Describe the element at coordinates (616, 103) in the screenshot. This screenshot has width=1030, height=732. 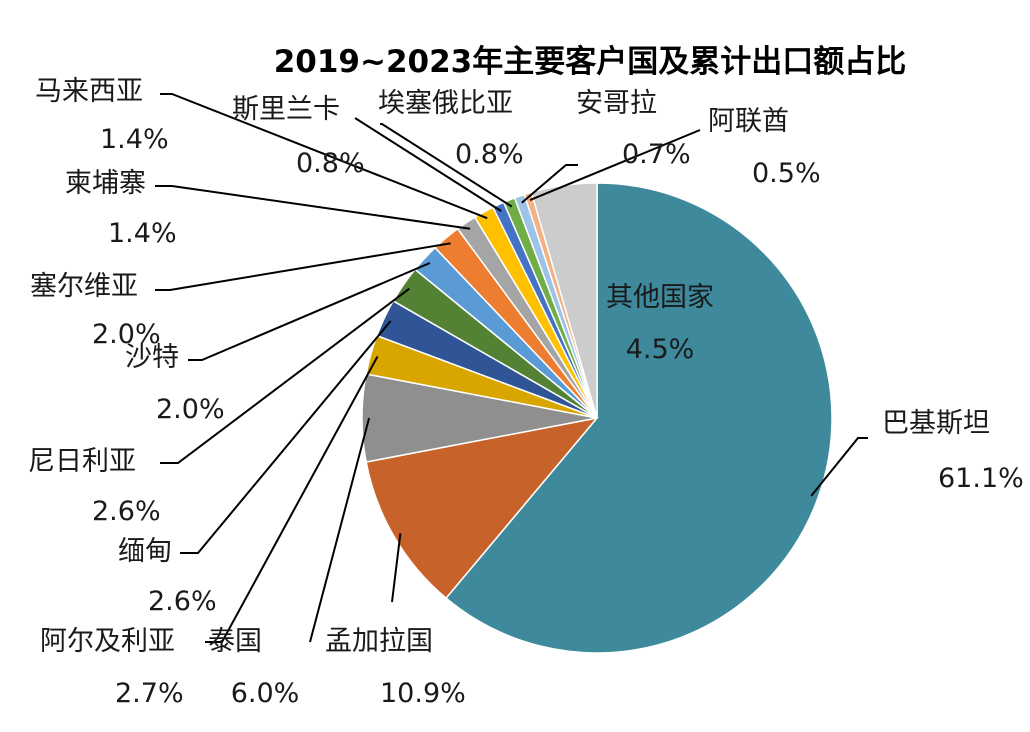
I see `slice-label-12: 安哥拉` at that location.